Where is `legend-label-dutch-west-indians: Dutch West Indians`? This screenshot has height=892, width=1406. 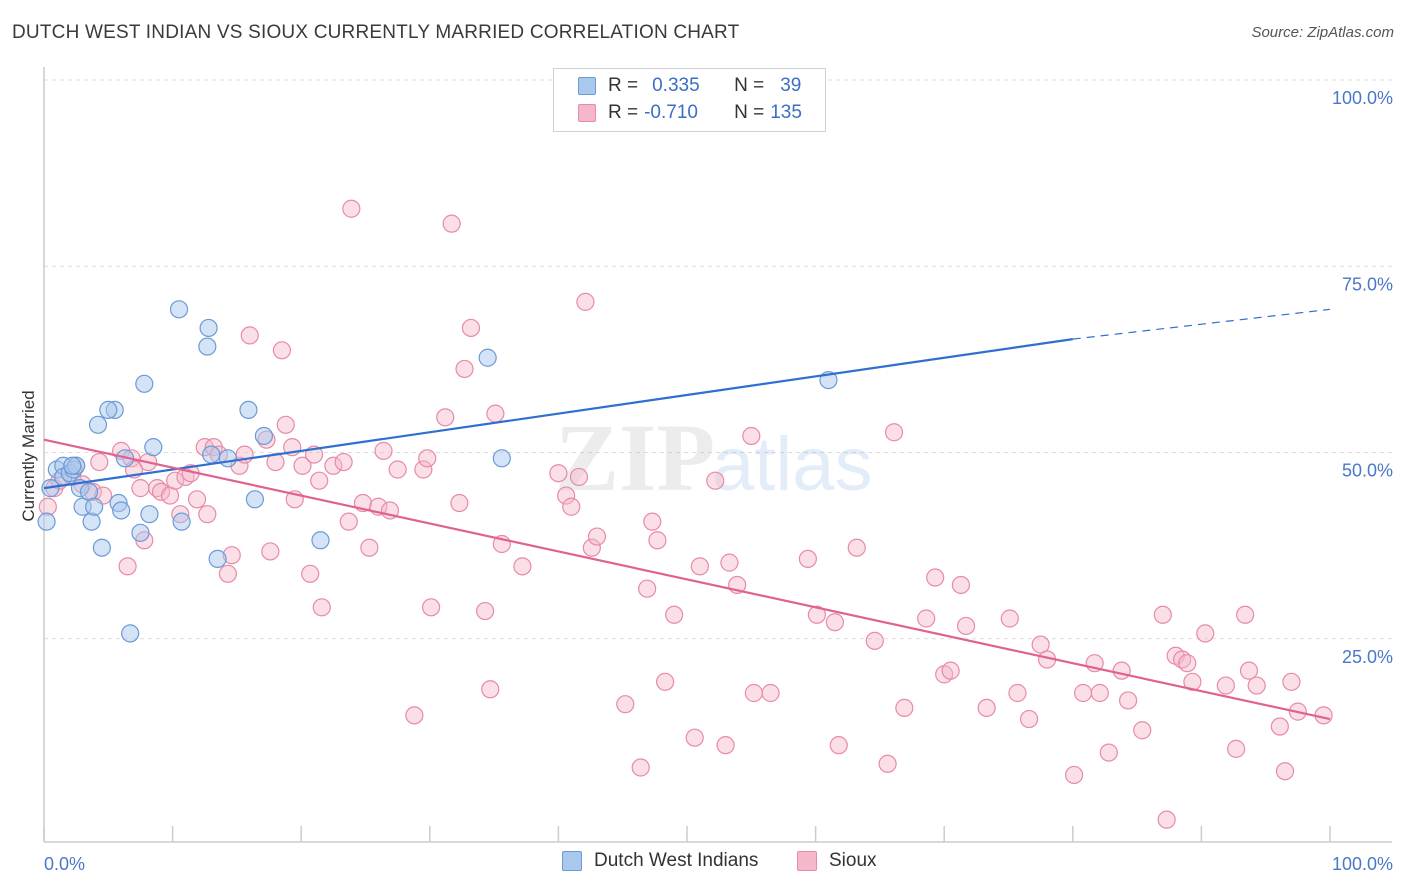
legend-label-dutch-west-indians: Dutch West Indians is located at coordinates (676, 860).